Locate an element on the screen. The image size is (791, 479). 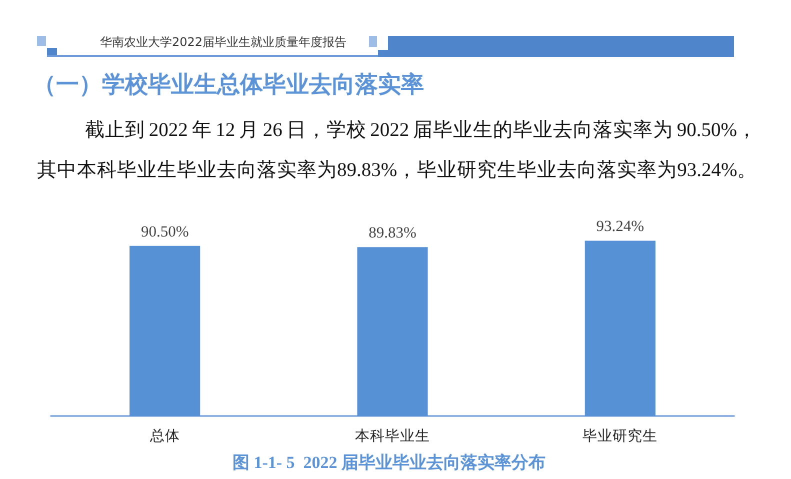
caption: 图 1-1- 5 2022 届毕业毕业去向落实率分布 is located at coordinates (389, 463).